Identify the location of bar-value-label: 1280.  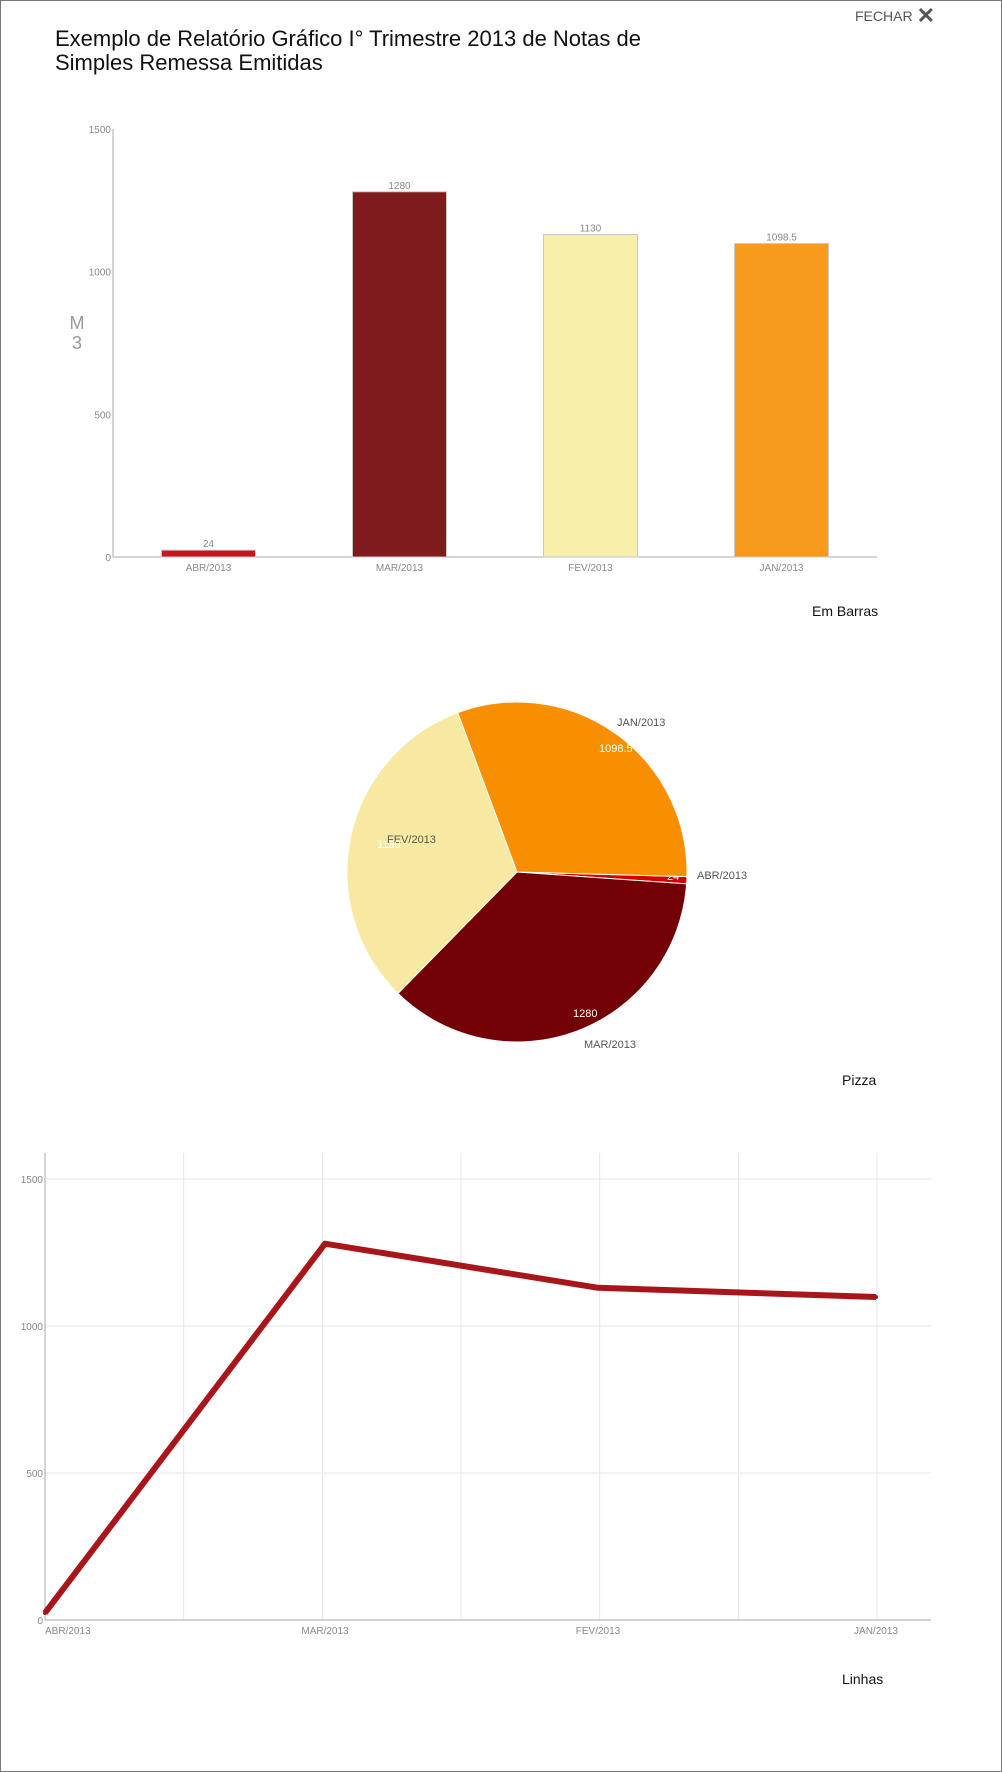
(399, 186).